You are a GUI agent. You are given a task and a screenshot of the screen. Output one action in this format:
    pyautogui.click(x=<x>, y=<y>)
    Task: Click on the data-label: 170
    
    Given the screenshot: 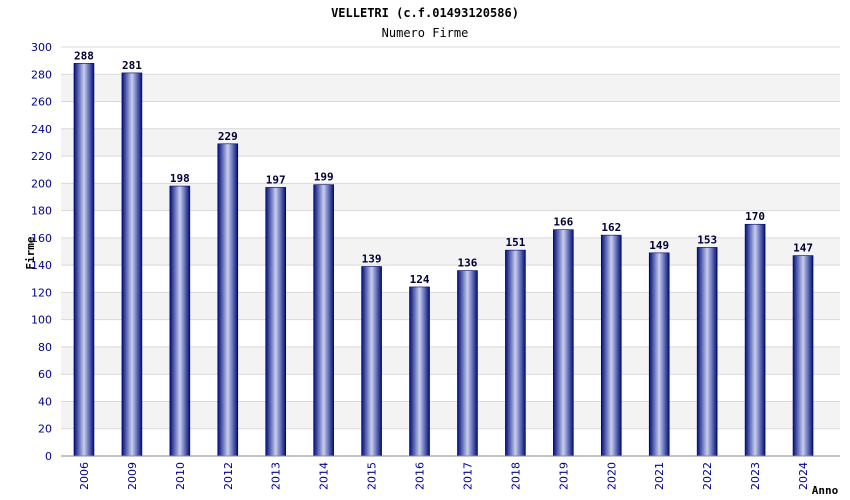 What is the action you would take?
    pyautogui.click(x=755, y=216)
    